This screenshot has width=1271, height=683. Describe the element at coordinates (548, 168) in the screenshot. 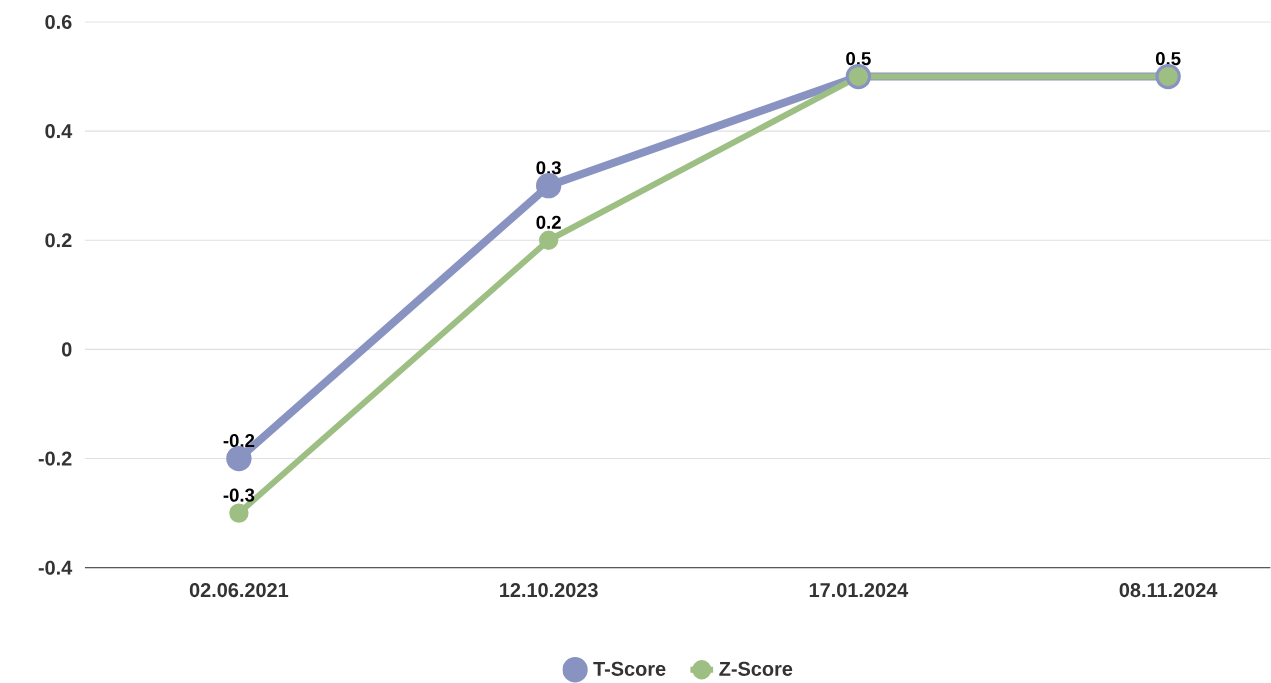

I see `data-label: 0.3` at that location.